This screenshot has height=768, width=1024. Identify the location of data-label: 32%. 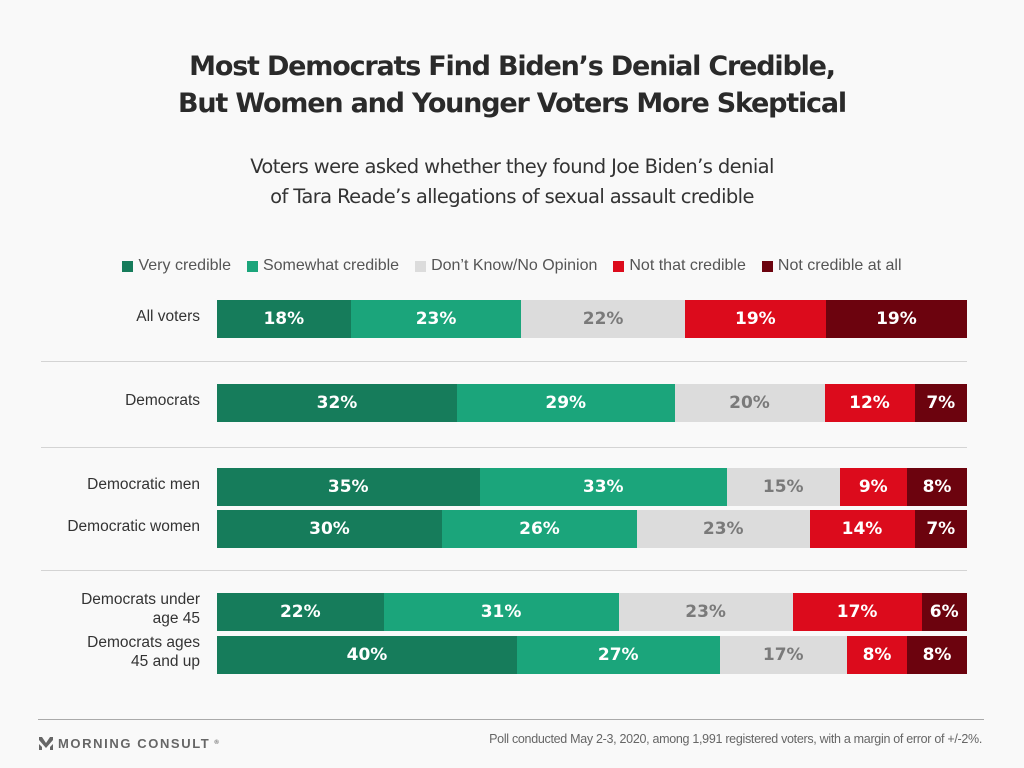
(337, 403).